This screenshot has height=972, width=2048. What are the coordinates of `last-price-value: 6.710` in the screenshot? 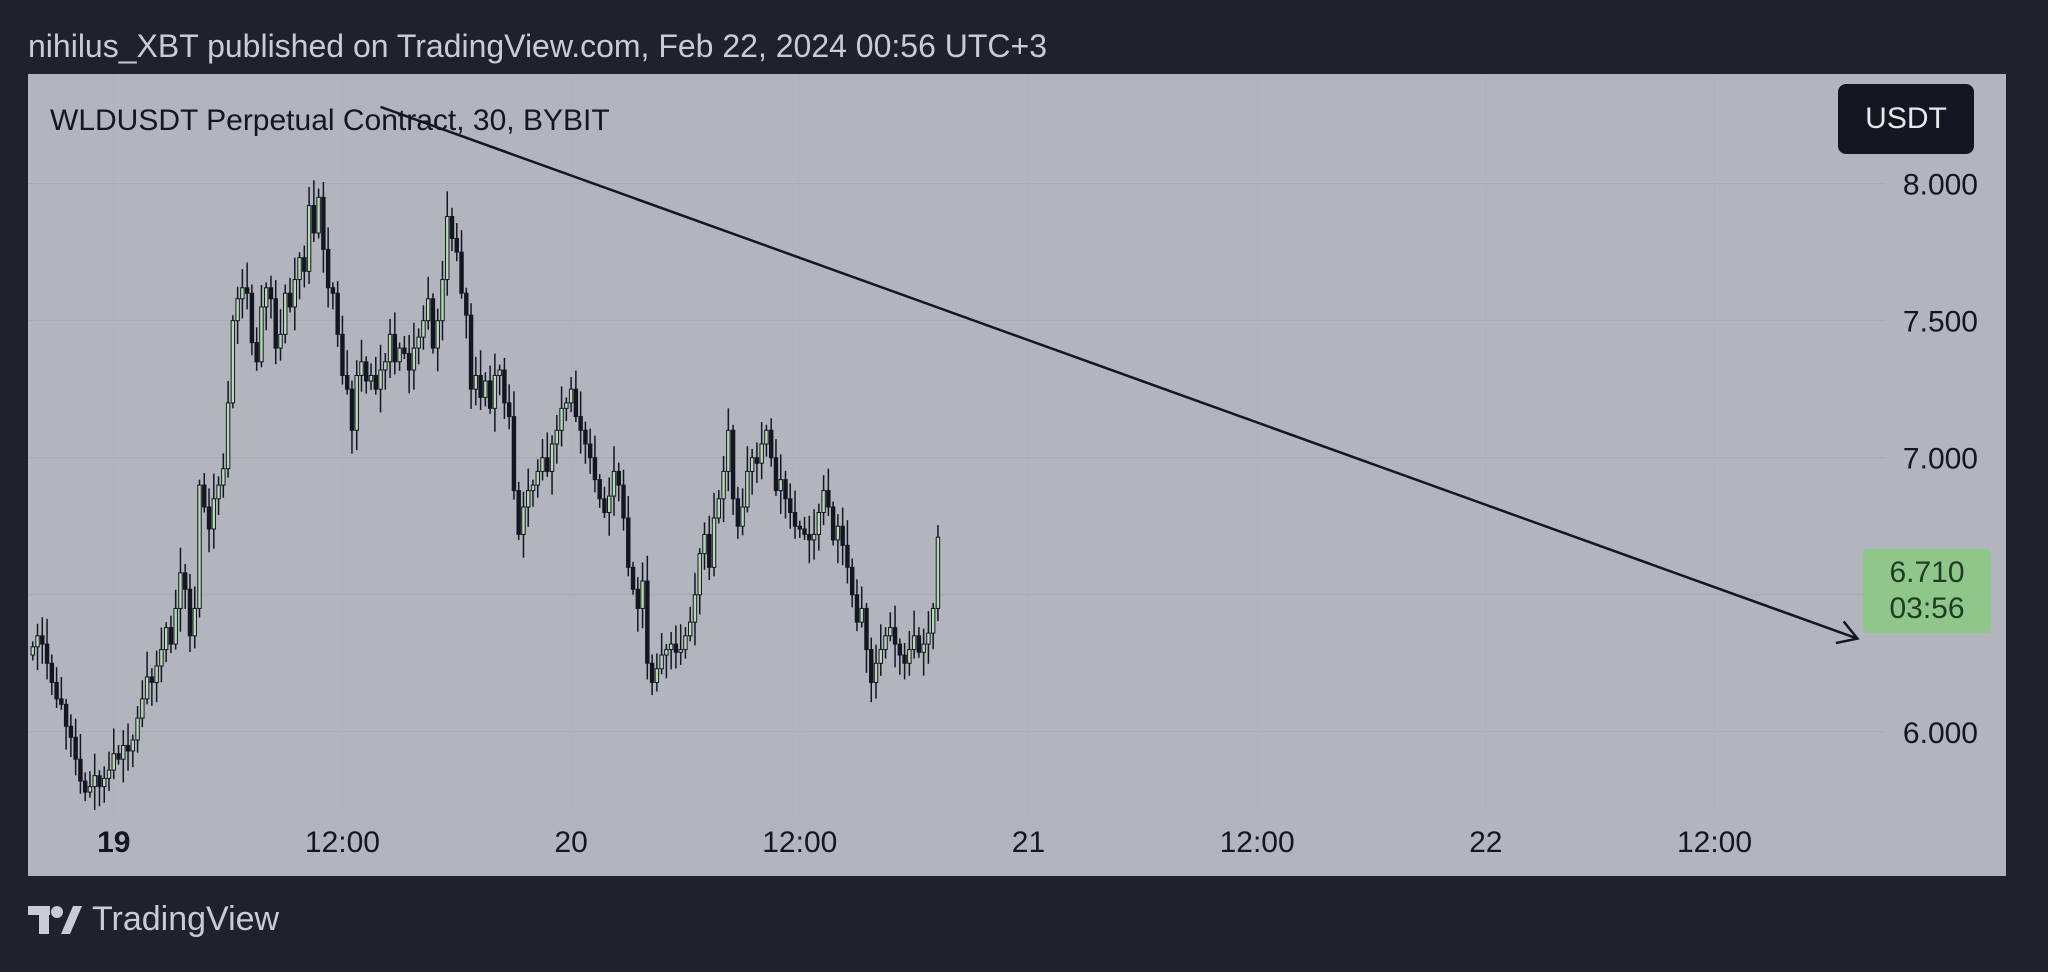 It's located at (1927, 572).